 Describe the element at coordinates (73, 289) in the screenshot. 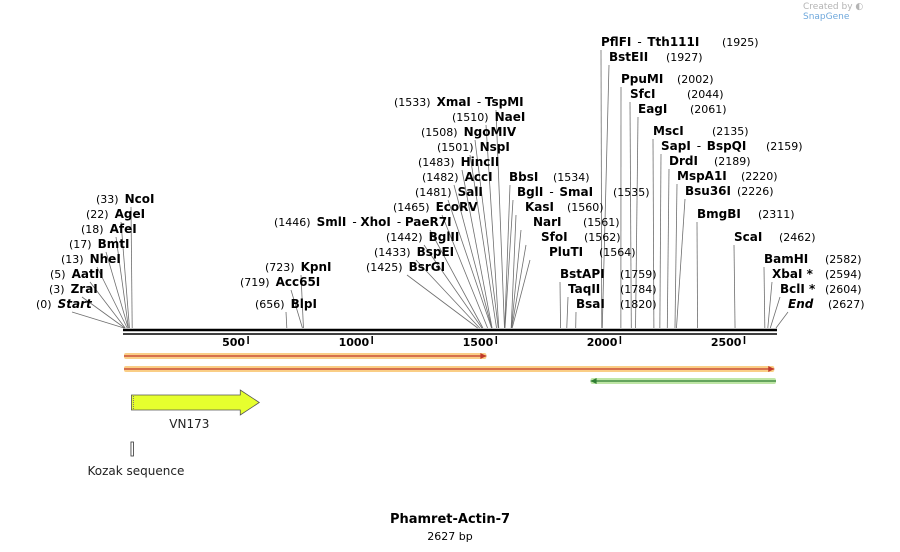

I see `site-label-zrai: (3) ZraI` at that location.